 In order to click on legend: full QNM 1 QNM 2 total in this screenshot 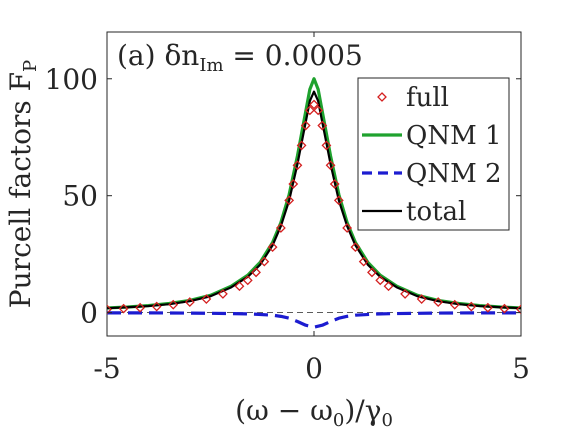, I will do `click(433, 154)`.